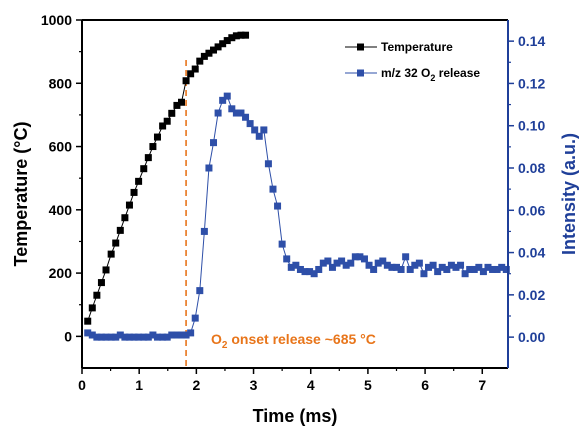 Image resolution: width=587 pixels, height=430 pixels. I want to click on legend-label-suffix: release, so click(457, 73).